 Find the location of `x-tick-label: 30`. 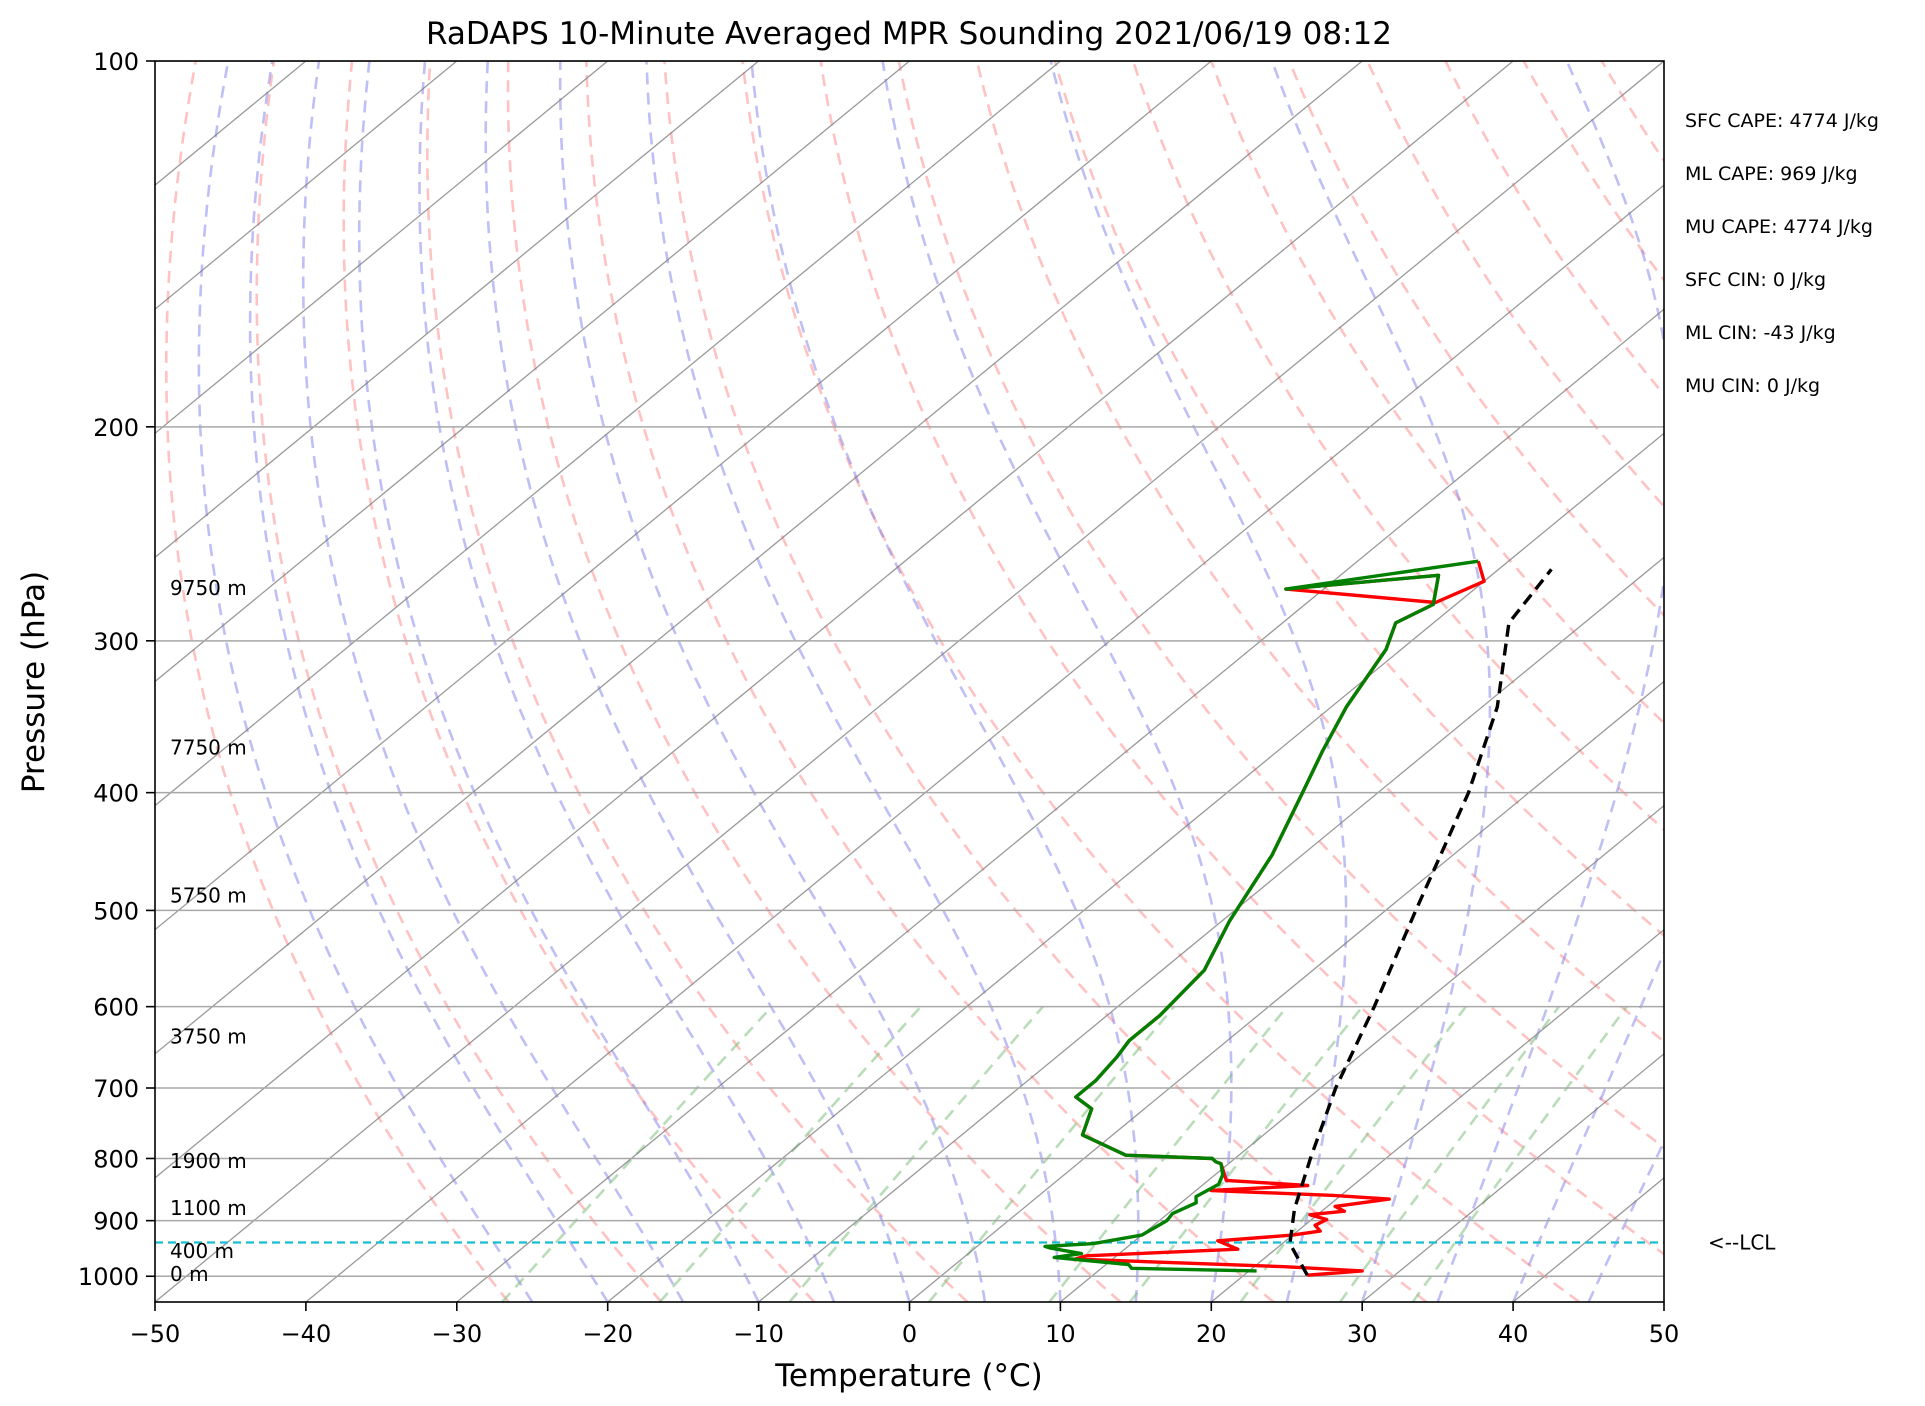

x-tick-label: 30 is located at coordinates (1362, 1334).